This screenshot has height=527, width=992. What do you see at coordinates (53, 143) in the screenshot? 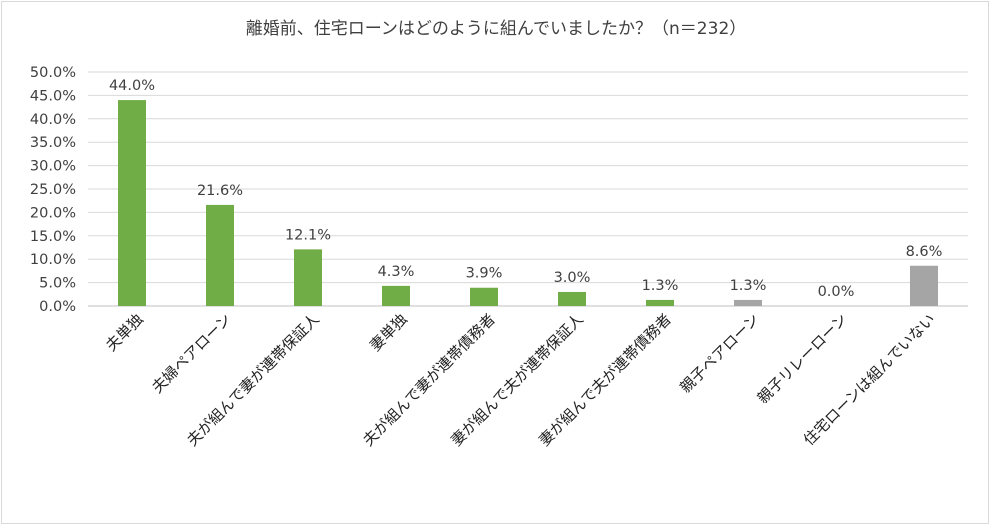
I see `y-tick-label: 35.0%` at bounding box center [53, 143].